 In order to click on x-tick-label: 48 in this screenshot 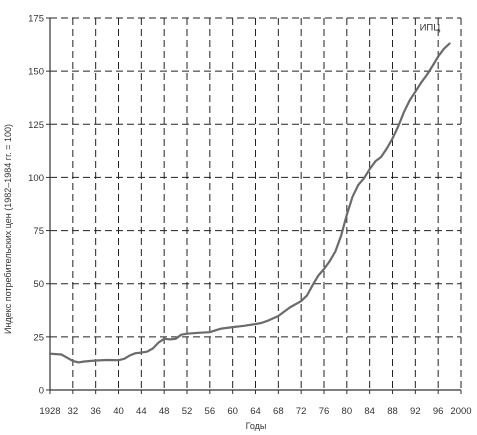, I will do `click(164, 411)`.